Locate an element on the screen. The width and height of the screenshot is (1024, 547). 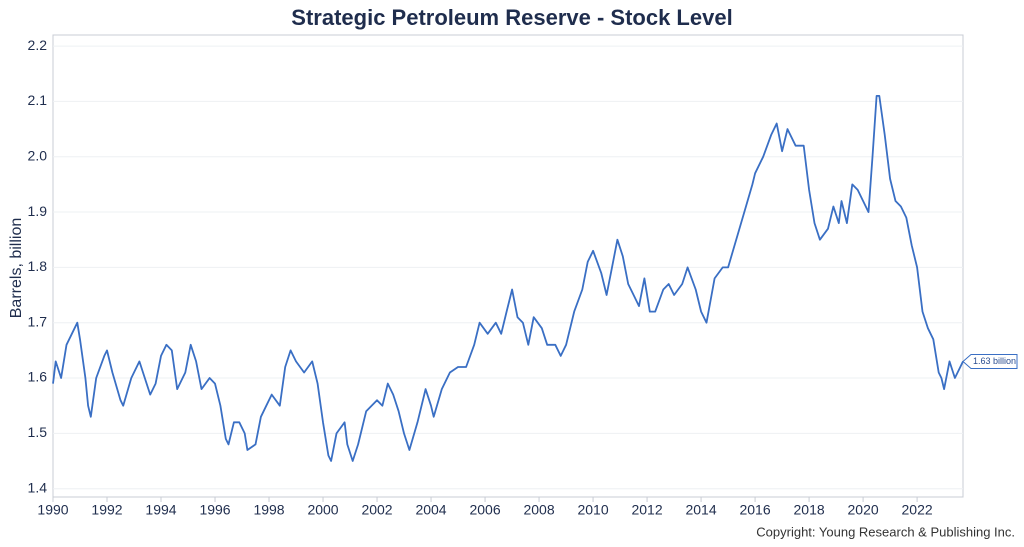
x-tick-label: 2008 is located at coordinates (538, 510).